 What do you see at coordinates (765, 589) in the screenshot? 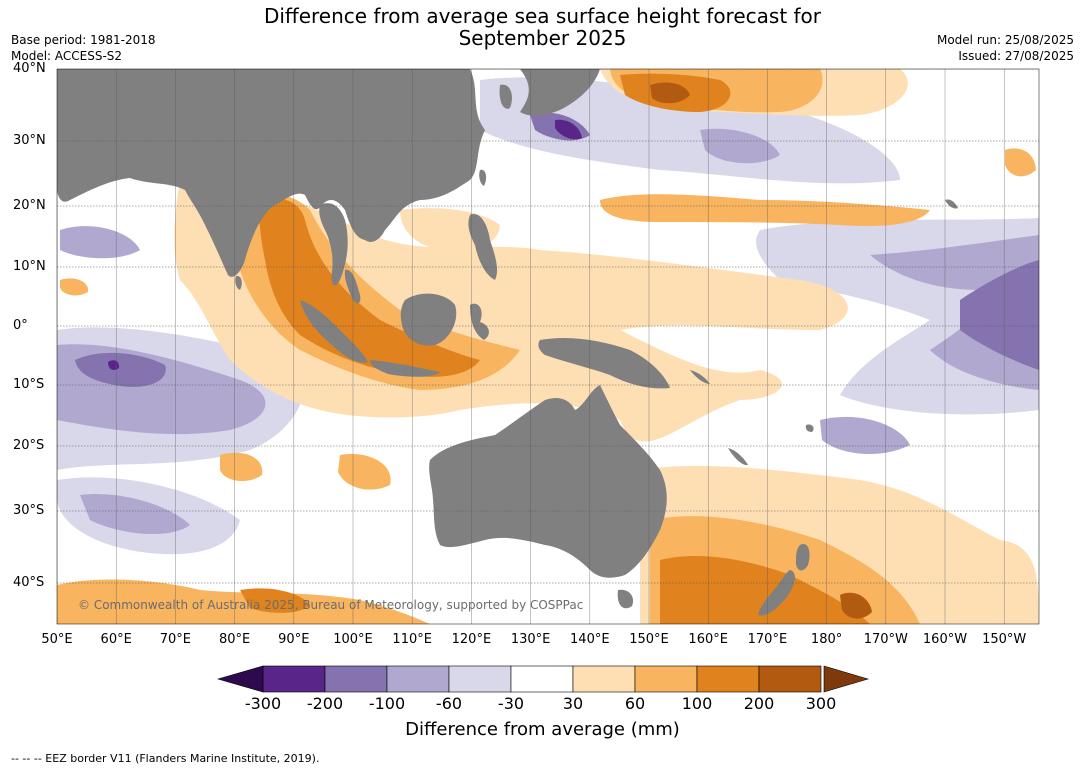
I see `tasman-sea-positive-strong` at bounding box center [765, 589].